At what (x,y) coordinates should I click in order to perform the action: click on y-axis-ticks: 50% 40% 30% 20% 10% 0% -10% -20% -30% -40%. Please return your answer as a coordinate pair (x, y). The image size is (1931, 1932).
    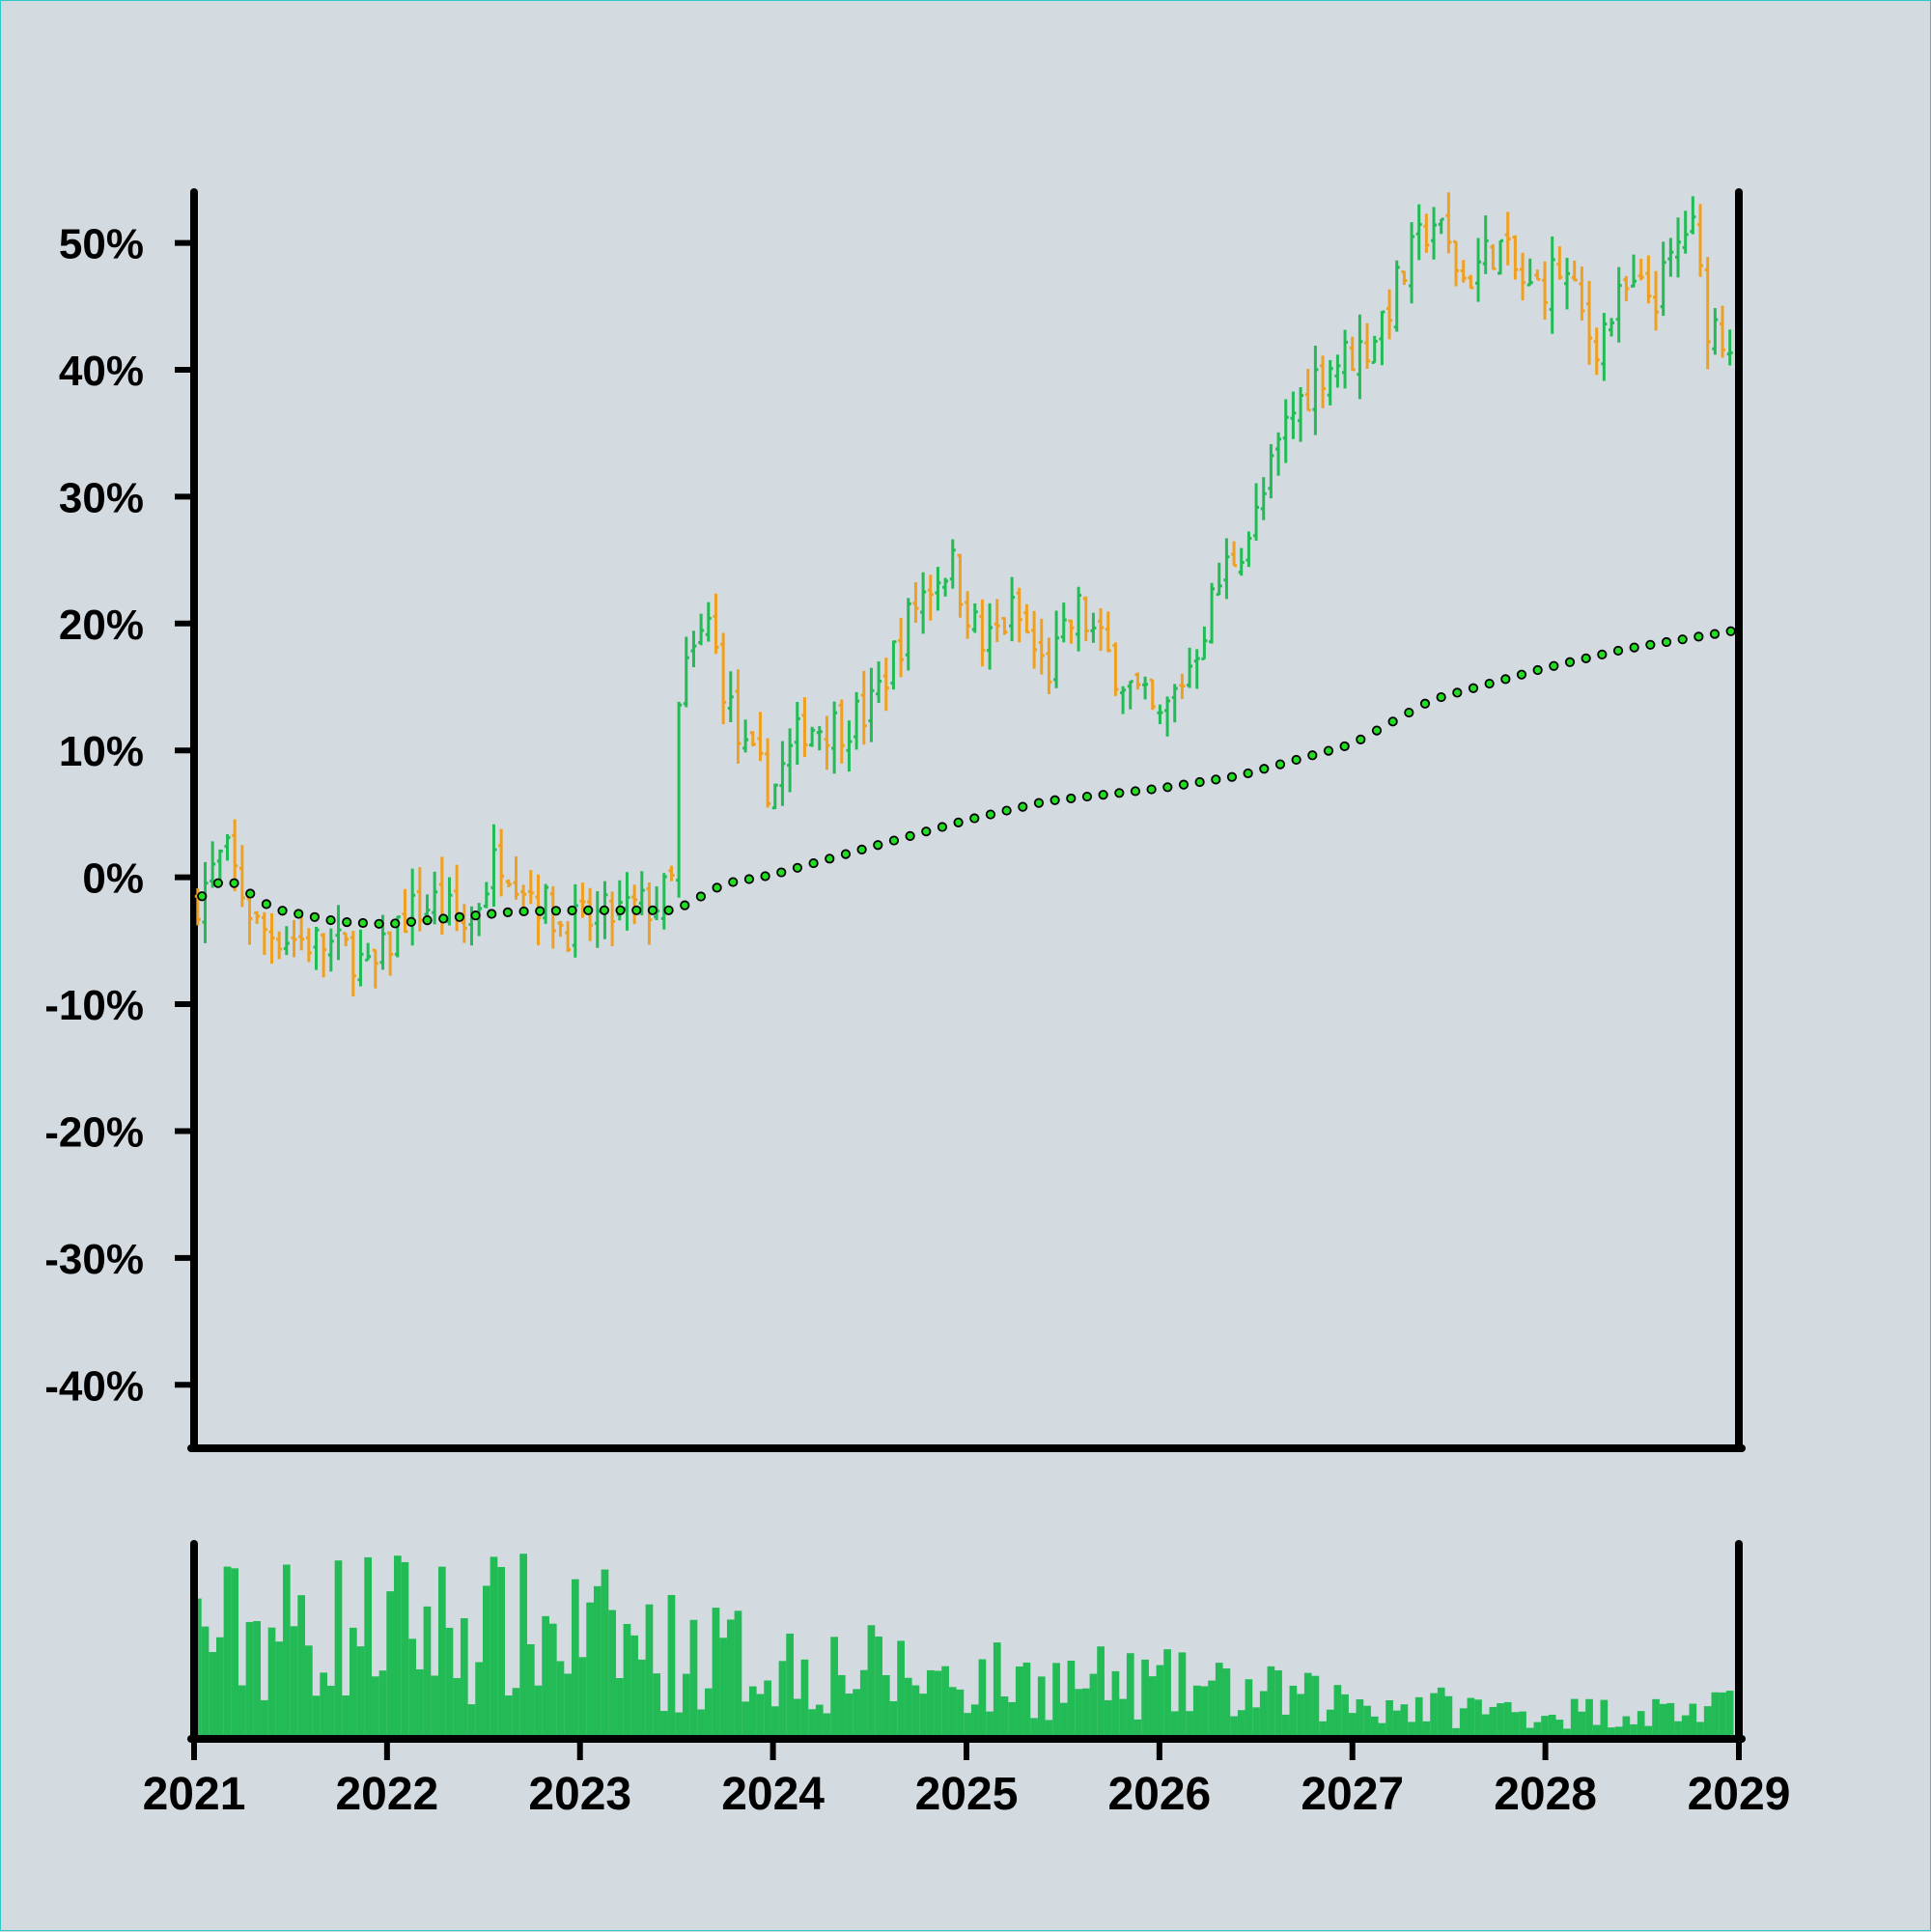
    Looking at the image, I should click on (119, 816).